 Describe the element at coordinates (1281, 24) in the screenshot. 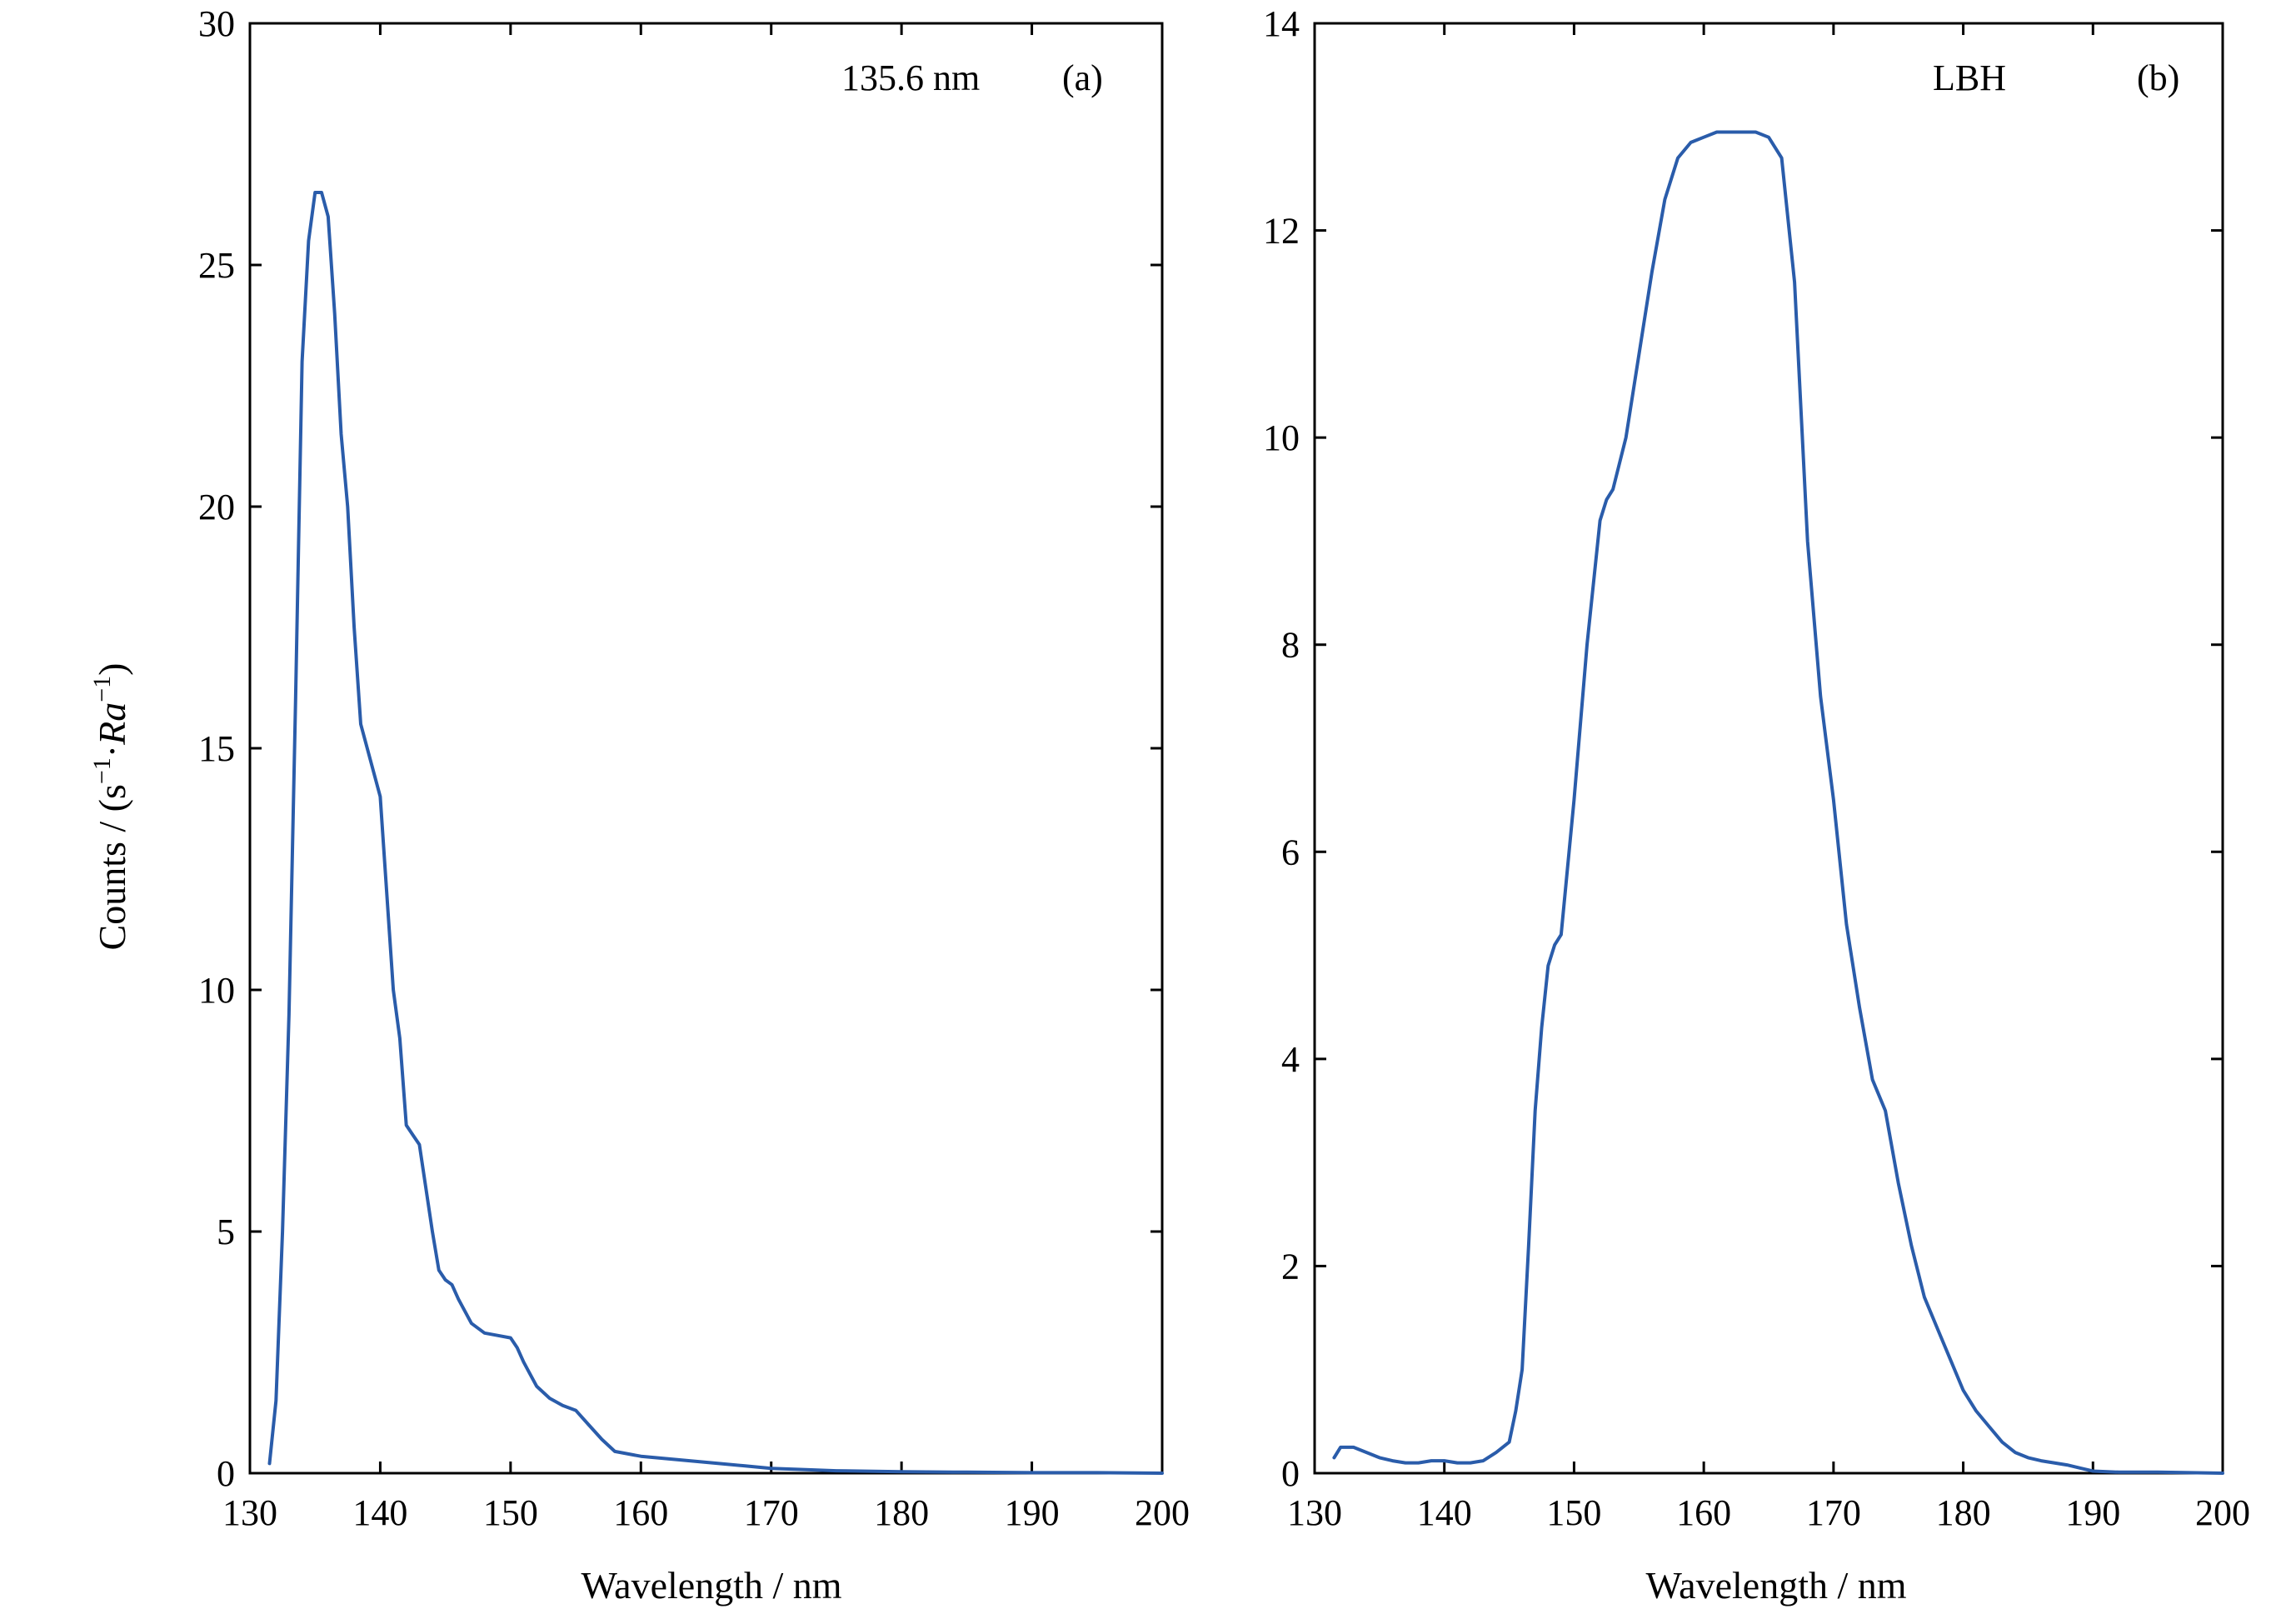

I see `panel-b-ytick-label: 14` at that location.